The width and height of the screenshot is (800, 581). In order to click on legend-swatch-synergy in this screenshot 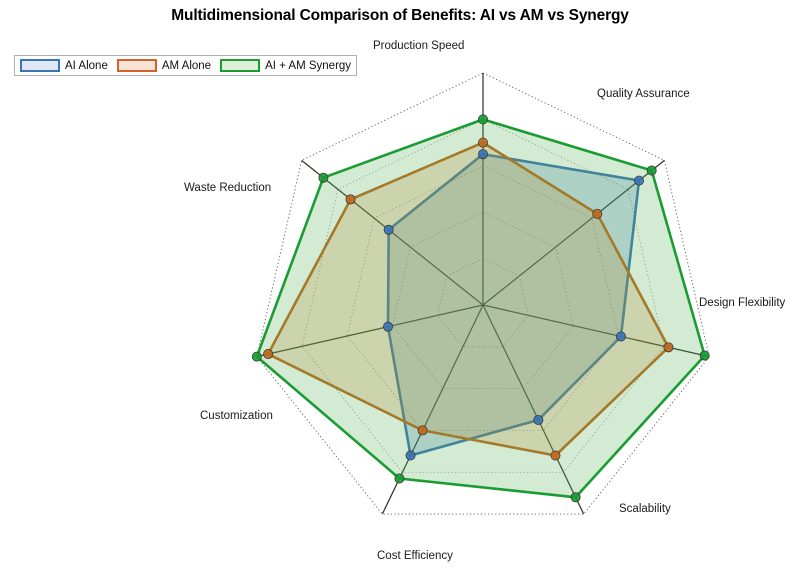, I will do `click(240, 65)`.